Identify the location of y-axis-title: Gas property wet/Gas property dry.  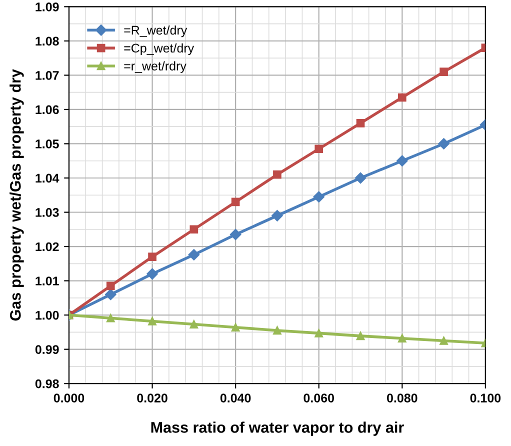
(17, 195).